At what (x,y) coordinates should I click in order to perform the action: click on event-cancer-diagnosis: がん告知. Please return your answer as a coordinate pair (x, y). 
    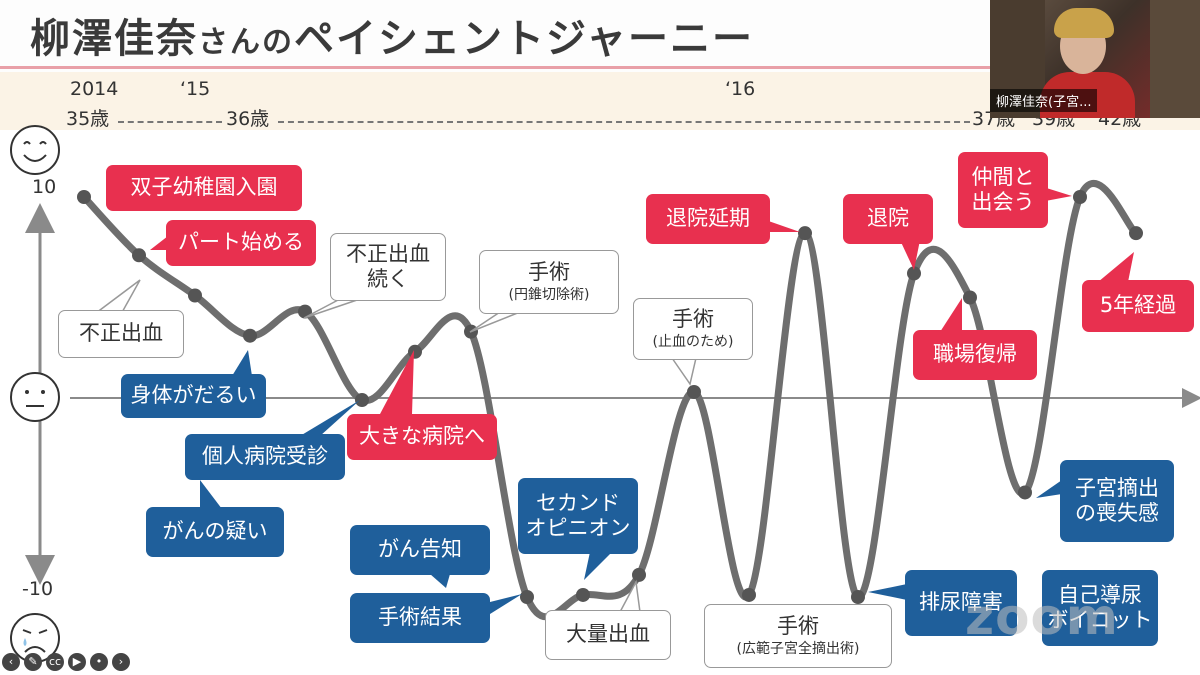
    Looking at the image, I should click on (420, 550).